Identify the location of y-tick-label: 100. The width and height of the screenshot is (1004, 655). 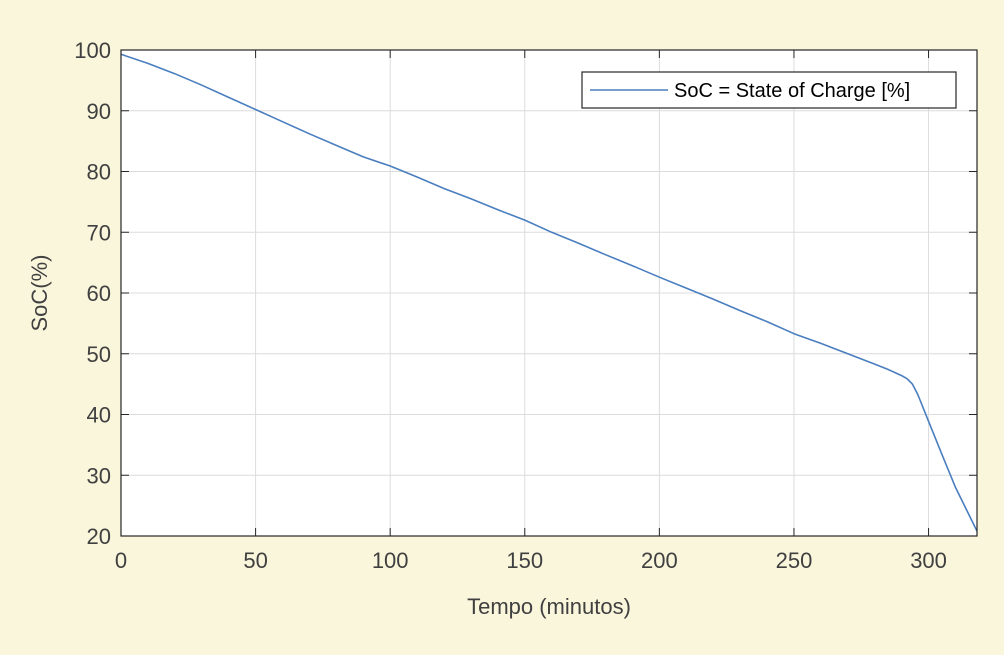
(92, 50).